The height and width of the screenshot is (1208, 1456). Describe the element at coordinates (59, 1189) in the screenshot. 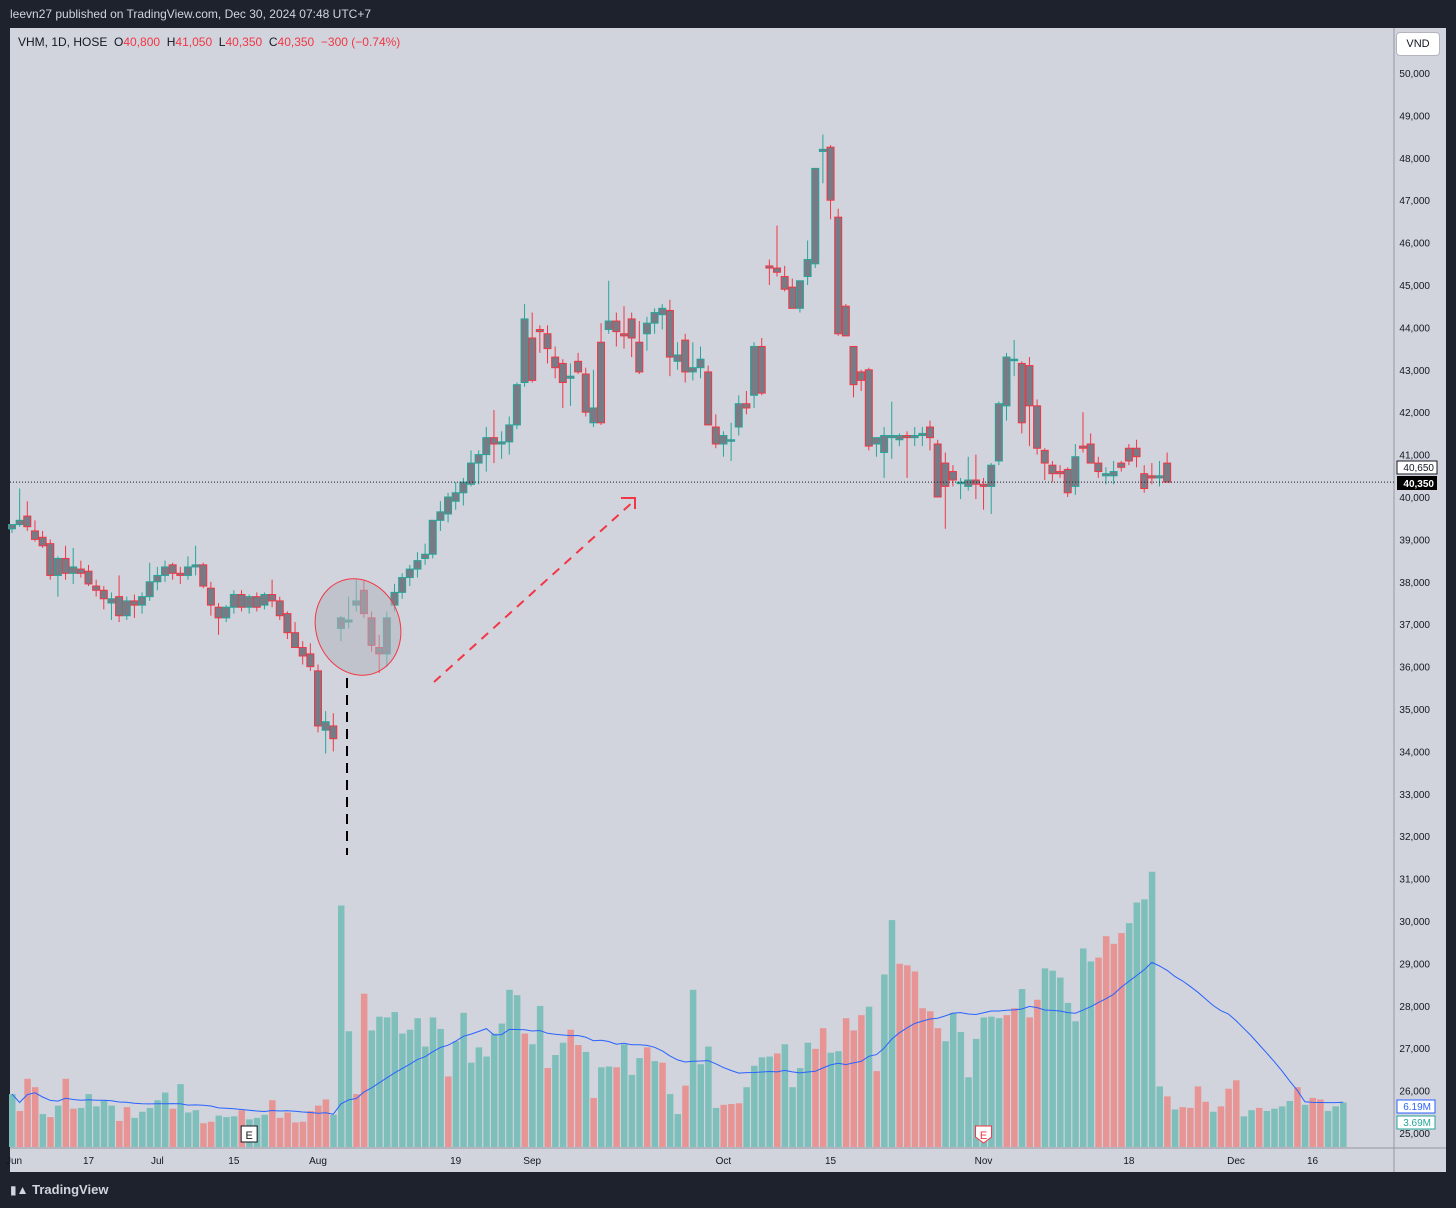

I see `tradingview-logo: ▮▲ TradingView` at that location.